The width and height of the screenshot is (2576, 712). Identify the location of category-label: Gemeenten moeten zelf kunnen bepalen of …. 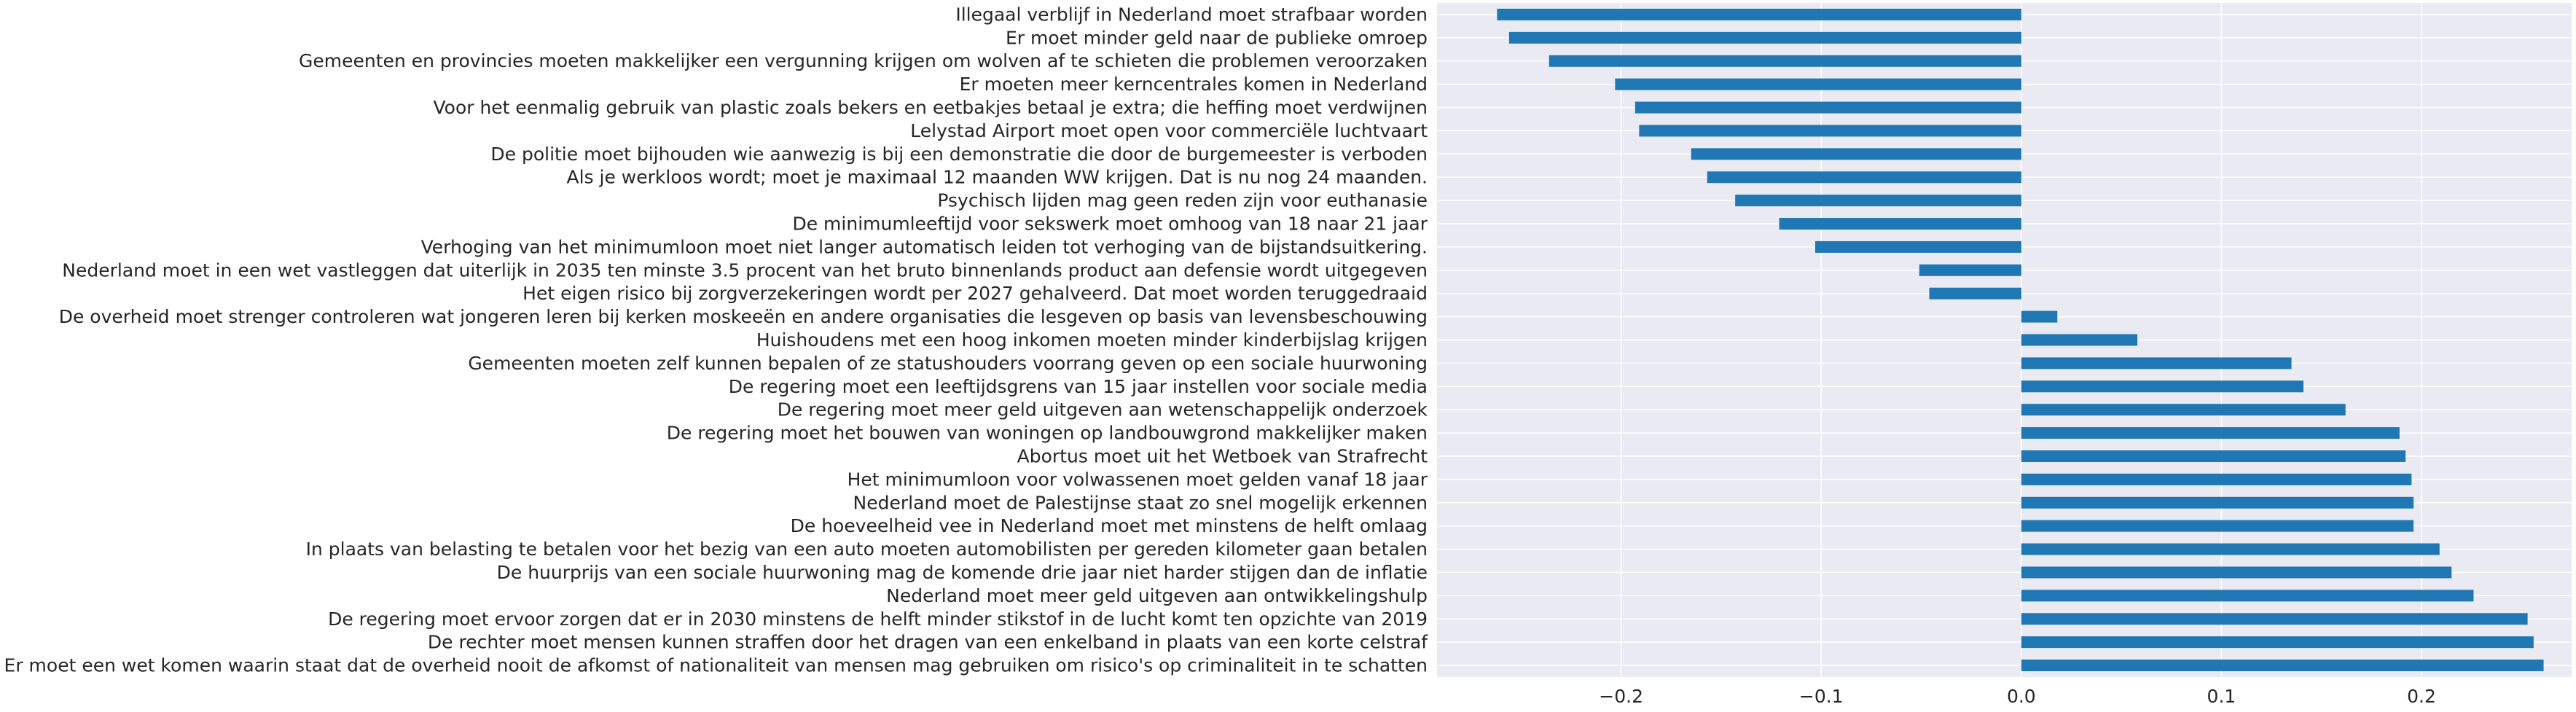
(948, 363).